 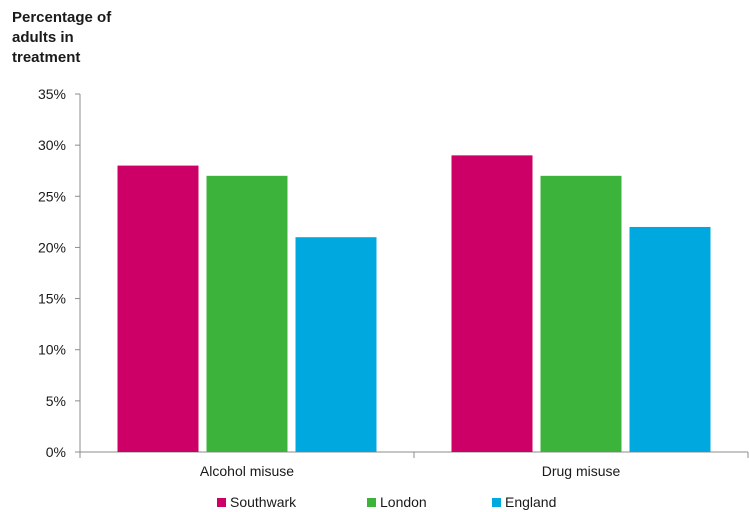 What do you see at coordinates (403, 502) in the screenshot?
I see `legend-label: London` at bounding box center [403, 502].